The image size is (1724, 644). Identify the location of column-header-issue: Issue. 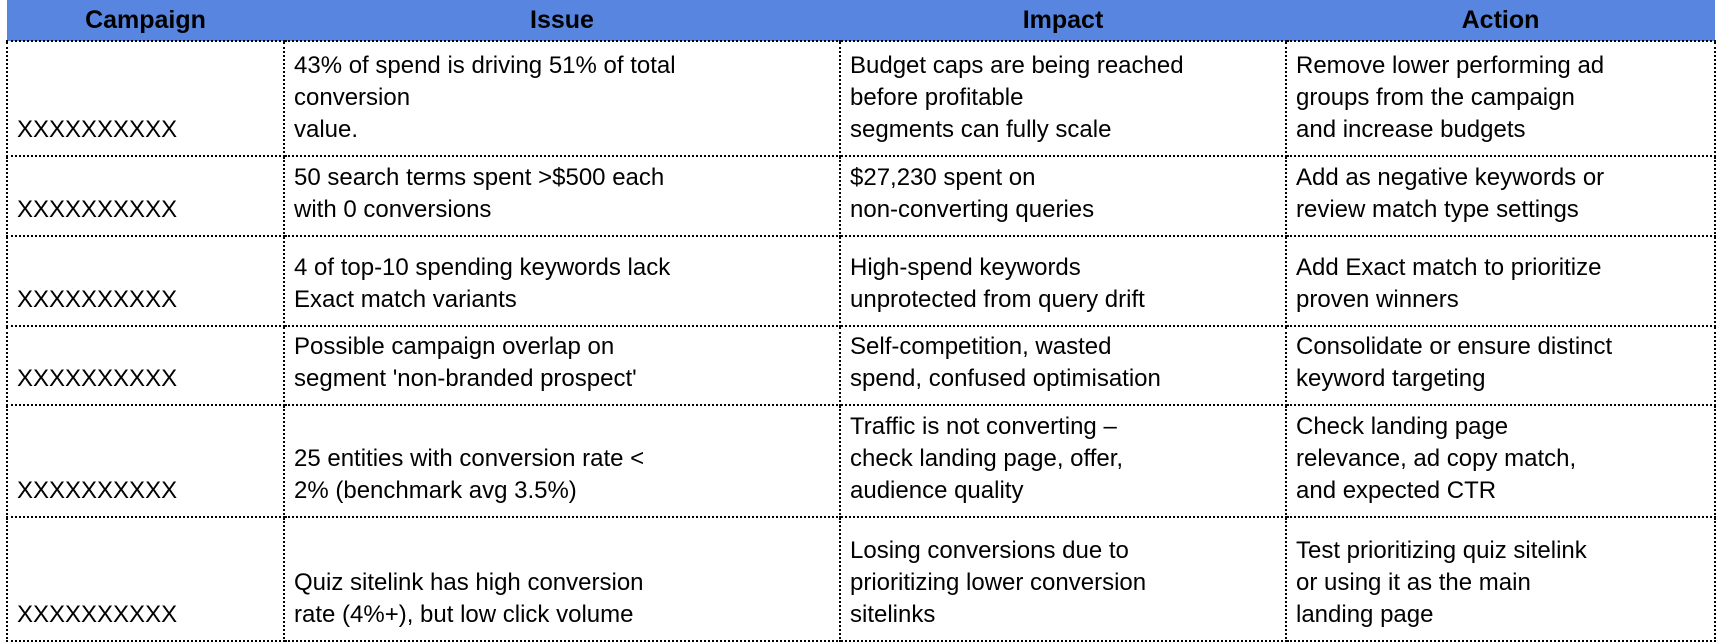
(562, 21).